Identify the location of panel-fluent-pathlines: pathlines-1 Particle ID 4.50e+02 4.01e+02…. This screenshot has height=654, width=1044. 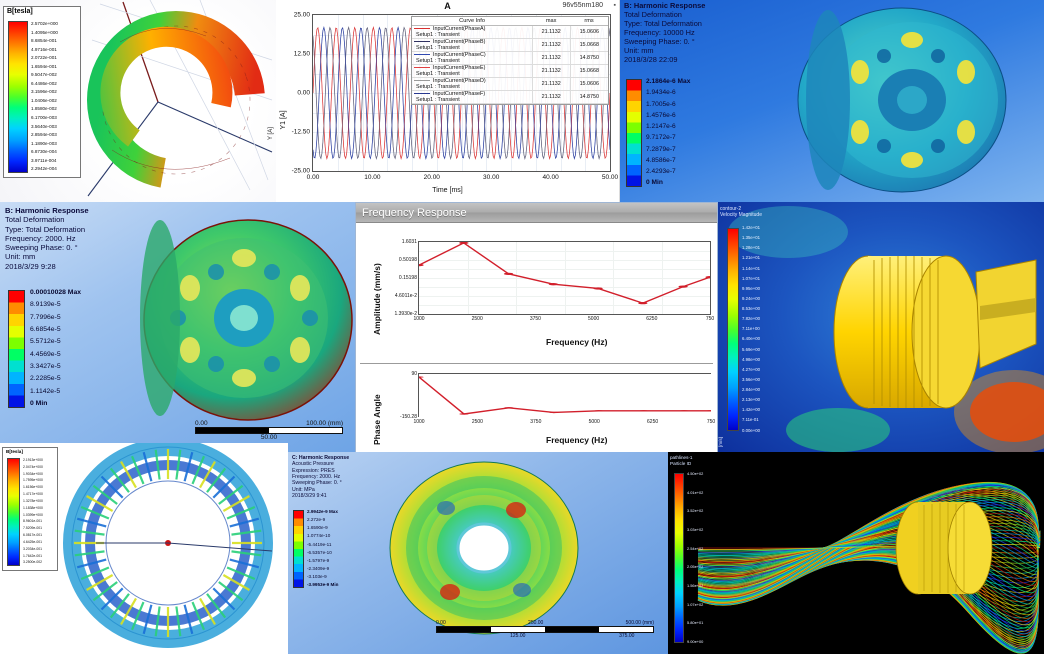
(856, 553).